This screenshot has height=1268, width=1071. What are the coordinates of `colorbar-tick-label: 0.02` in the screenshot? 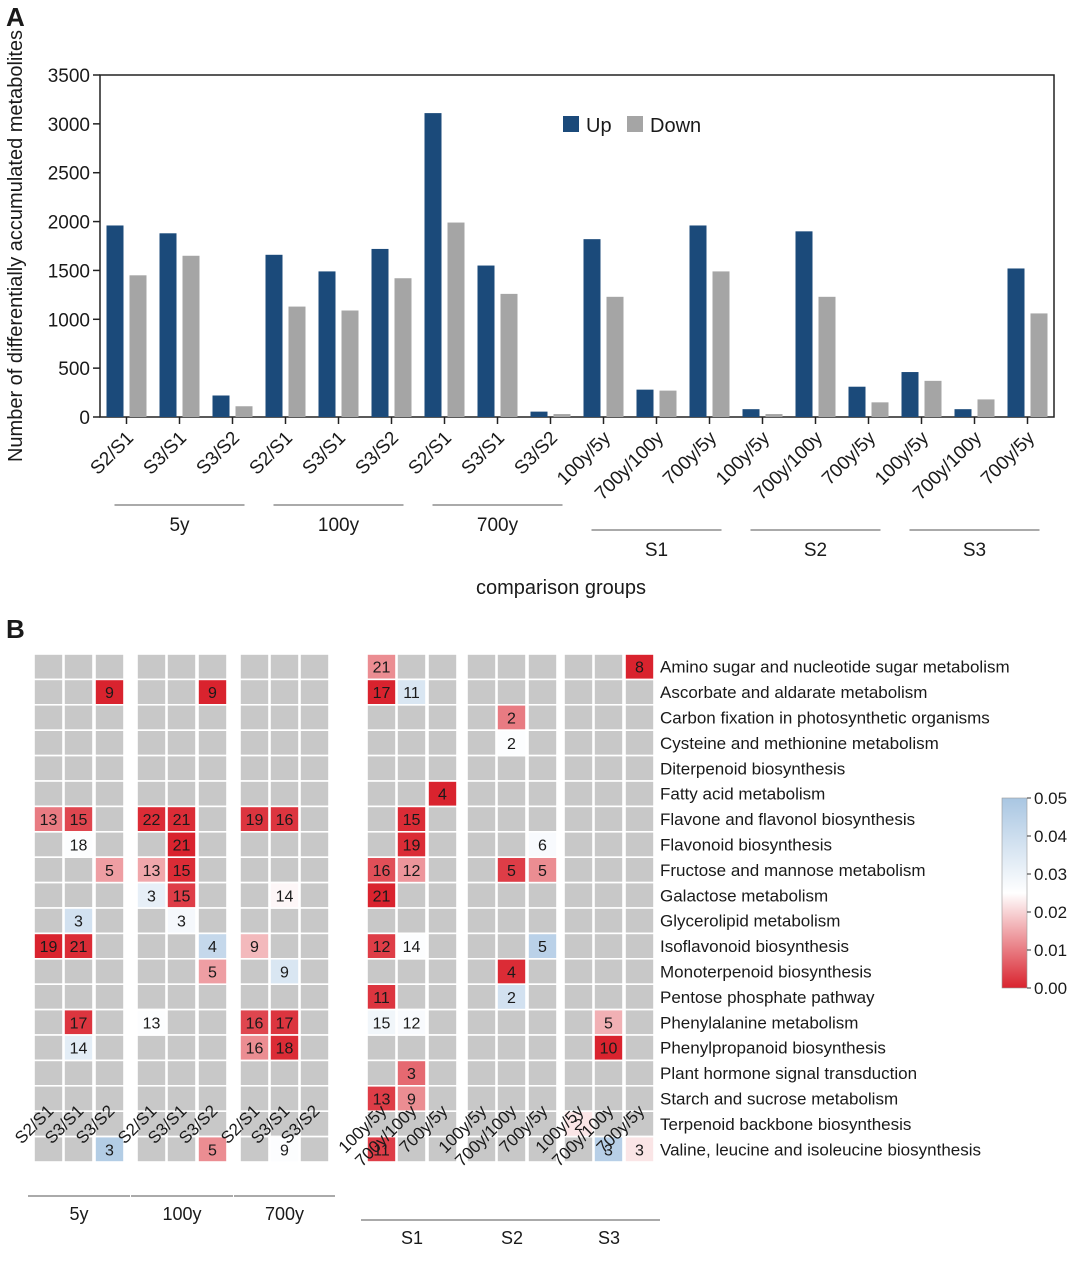 It's located at (1050, 912).